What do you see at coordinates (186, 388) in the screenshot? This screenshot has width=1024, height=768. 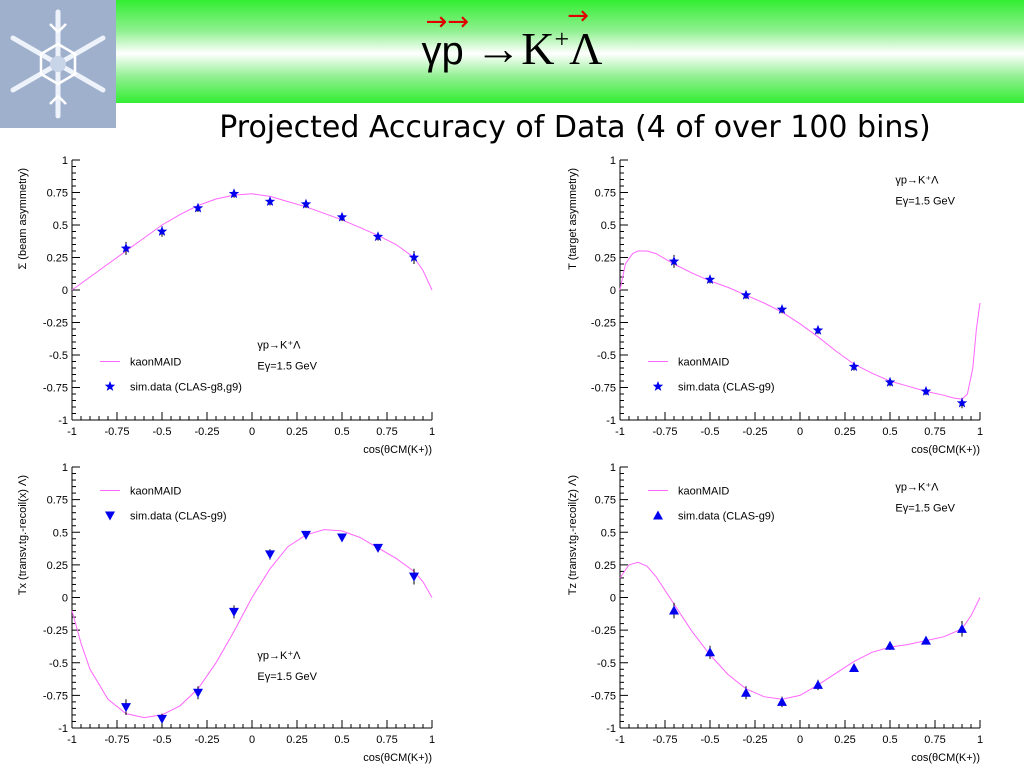 I see `legend-entry-simdata: sim.data (CLAS-g8,g9)` at bounding box center [186, 388].